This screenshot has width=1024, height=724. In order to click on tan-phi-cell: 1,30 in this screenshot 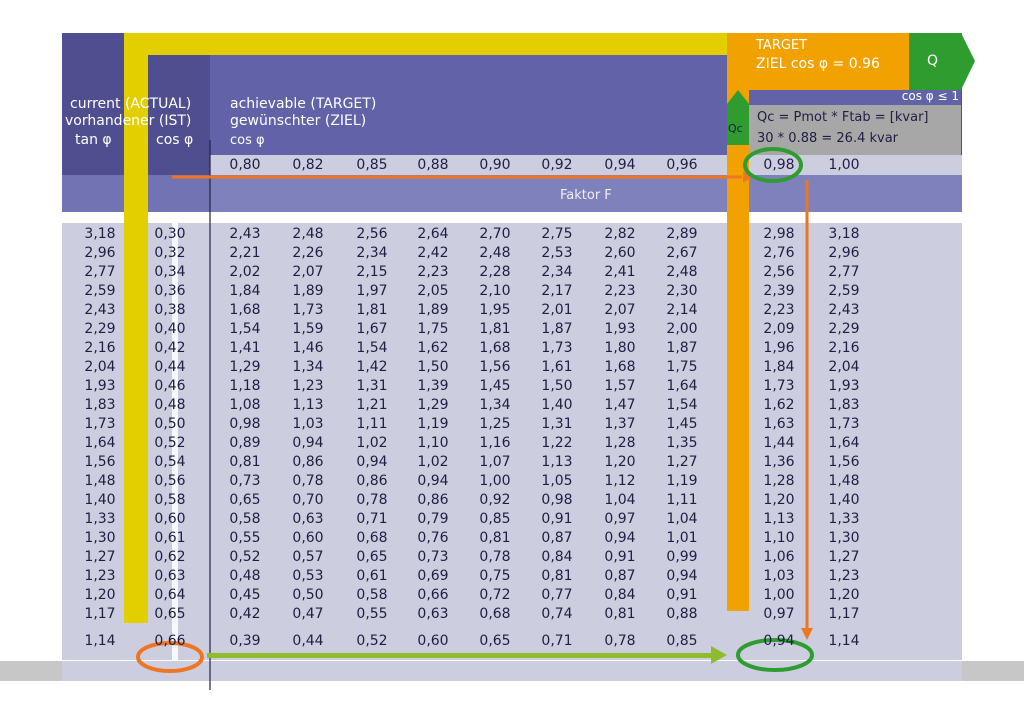, I will do `click(100, 538)`.